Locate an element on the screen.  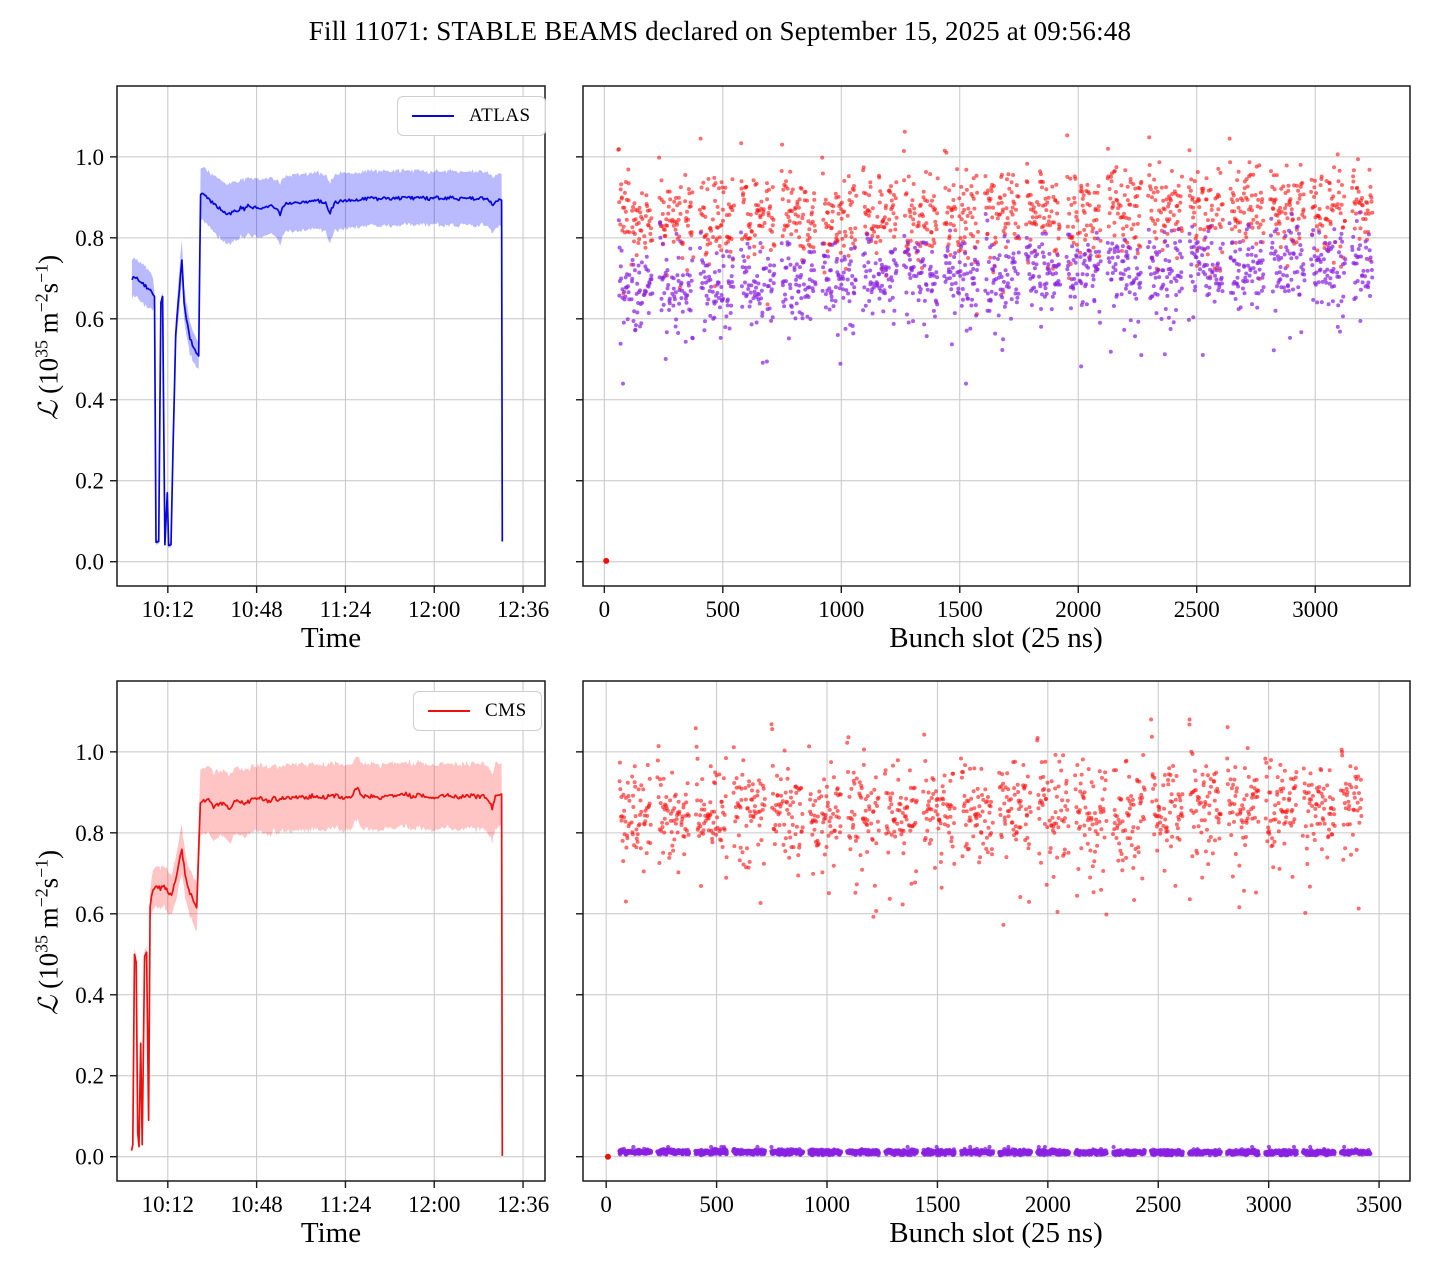
bunch_top-points-purple is located at coordinates (995, 298).